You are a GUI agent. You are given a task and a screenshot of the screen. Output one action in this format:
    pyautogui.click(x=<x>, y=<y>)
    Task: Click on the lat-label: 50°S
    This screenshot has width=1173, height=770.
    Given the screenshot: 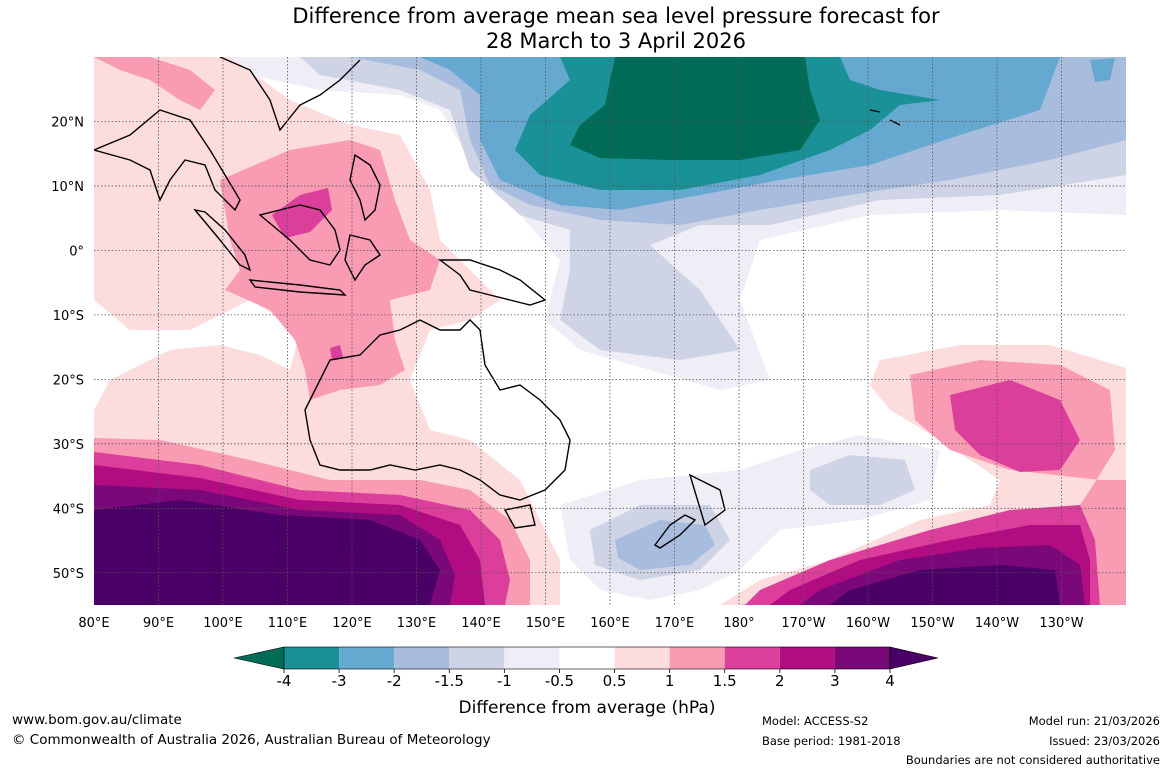 What is the action you would take?
    pyautogui.click(x=68, y=574)
    